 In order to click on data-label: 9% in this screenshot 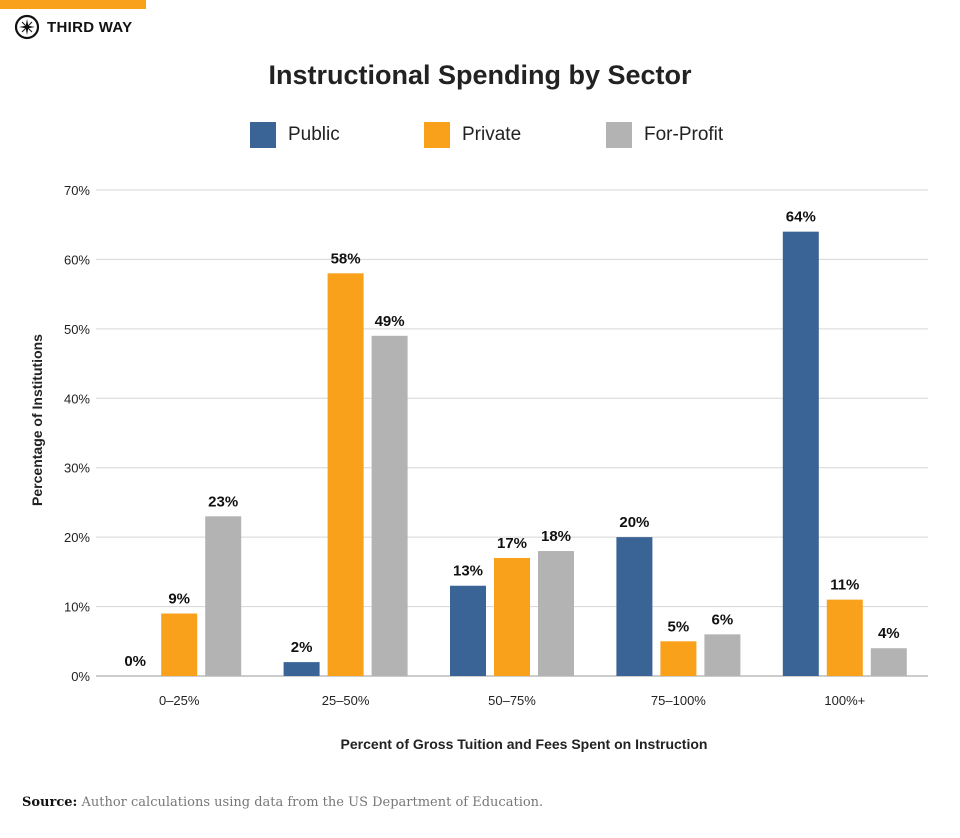, I will do `click(179, 599)`.